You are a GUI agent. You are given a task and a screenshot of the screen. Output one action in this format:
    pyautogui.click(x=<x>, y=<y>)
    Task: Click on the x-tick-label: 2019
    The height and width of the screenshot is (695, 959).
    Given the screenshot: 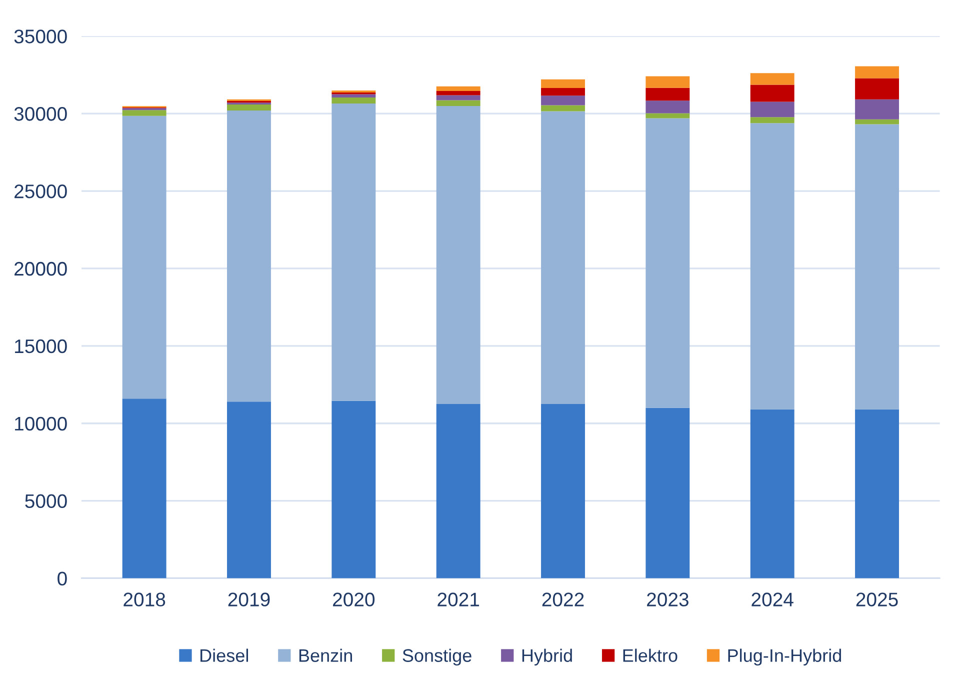 What is the action you would take?
    pyautogui.click(x=249, y=599)
    